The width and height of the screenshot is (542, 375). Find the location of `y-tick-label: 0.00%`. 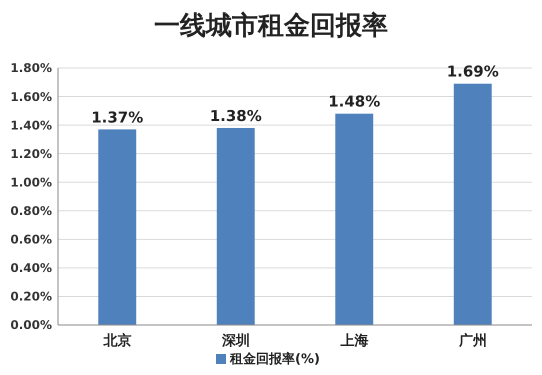

y-tick-label: 0.00% is located at coordinates (31, 325).